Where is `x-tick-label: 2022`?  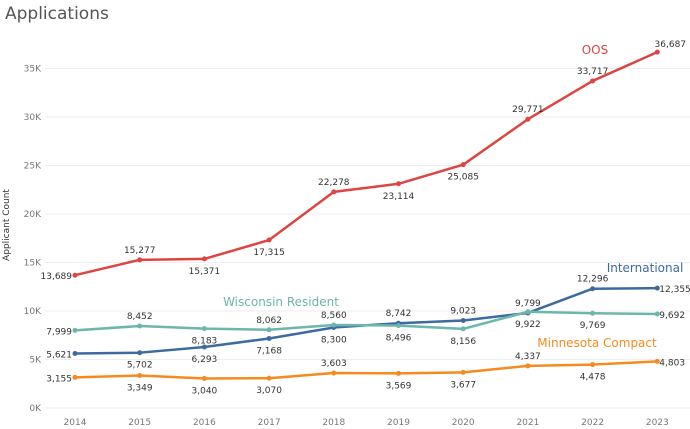 x-tick-label: 2022 is located at coordinates (592, 423).